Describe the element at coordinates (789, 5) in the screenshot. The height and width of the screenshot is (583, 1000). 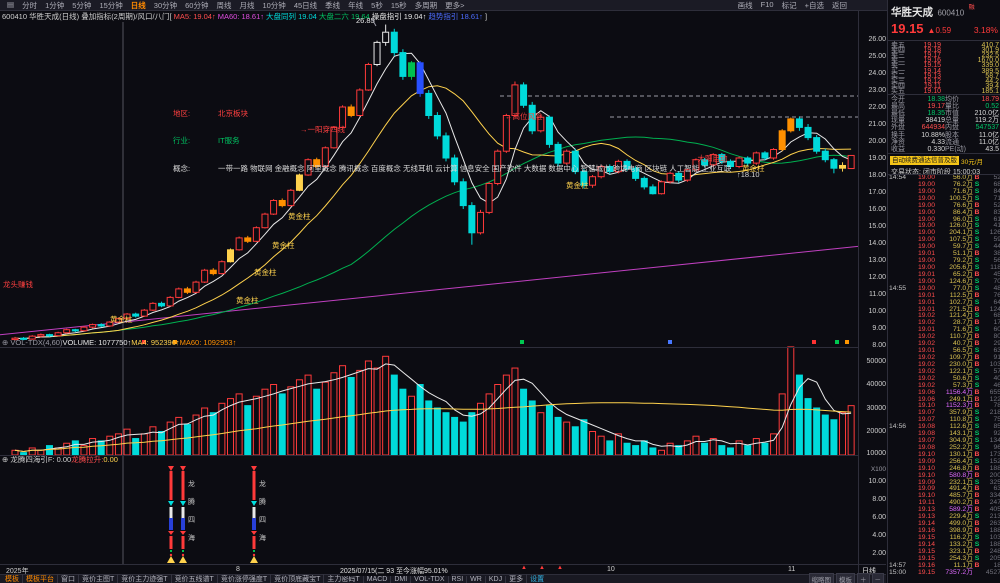
I see `toolbar-button: 标记` at that location.